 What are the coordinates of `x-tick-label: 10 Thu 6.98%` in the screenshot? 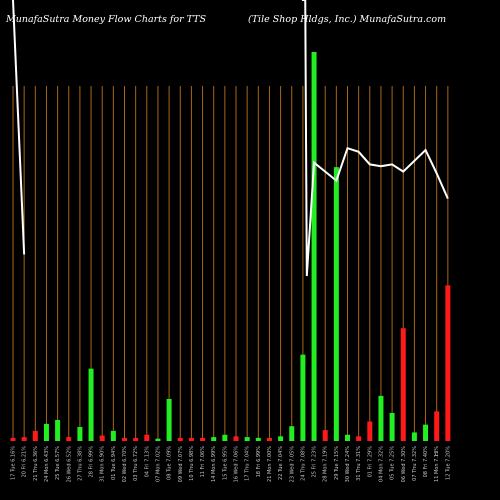 It's located at (192, 463).